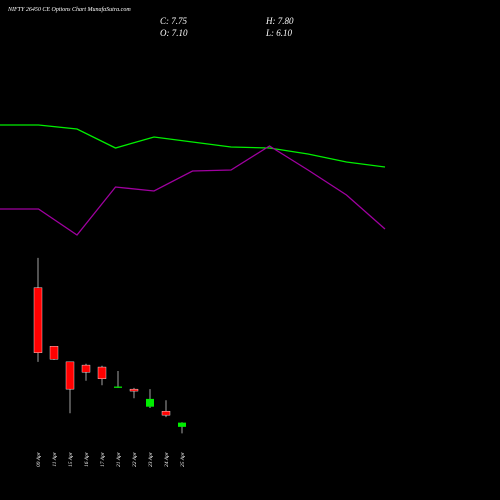 This screenshot has height=500, width=500. What do you see at coordinates (55, 458) in the screenshot?
I see `x-tick-label: 11 Apr` at bounding box center [55, 458].